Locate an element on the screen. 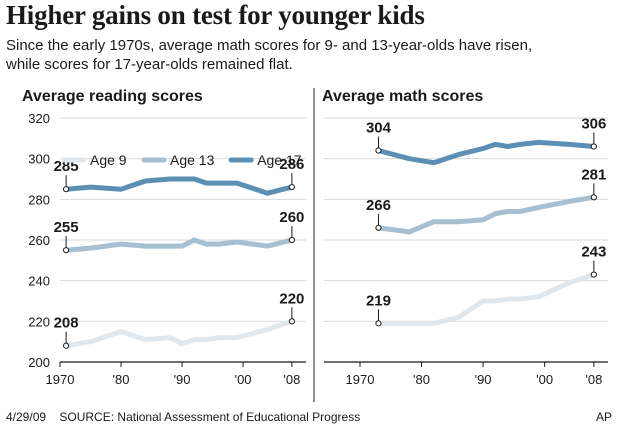  data-label-end: 260 is located at coordinates (291, 217).